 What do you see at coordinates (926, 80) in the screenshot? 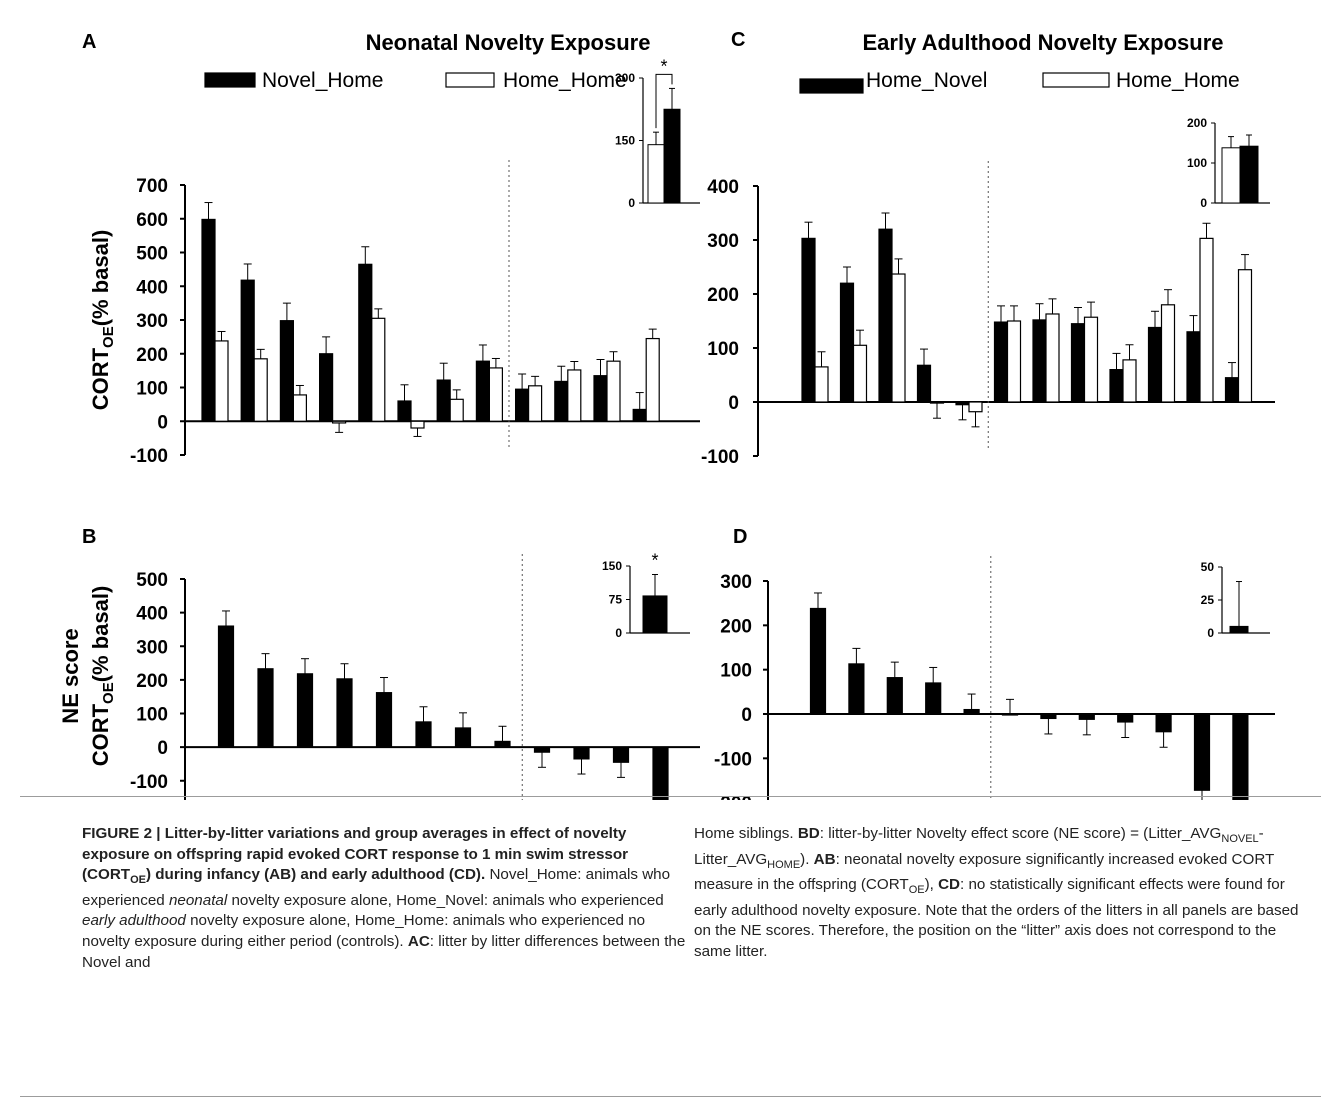
I see `legend-label: Home_Novel` at bounding box center [926, 80].